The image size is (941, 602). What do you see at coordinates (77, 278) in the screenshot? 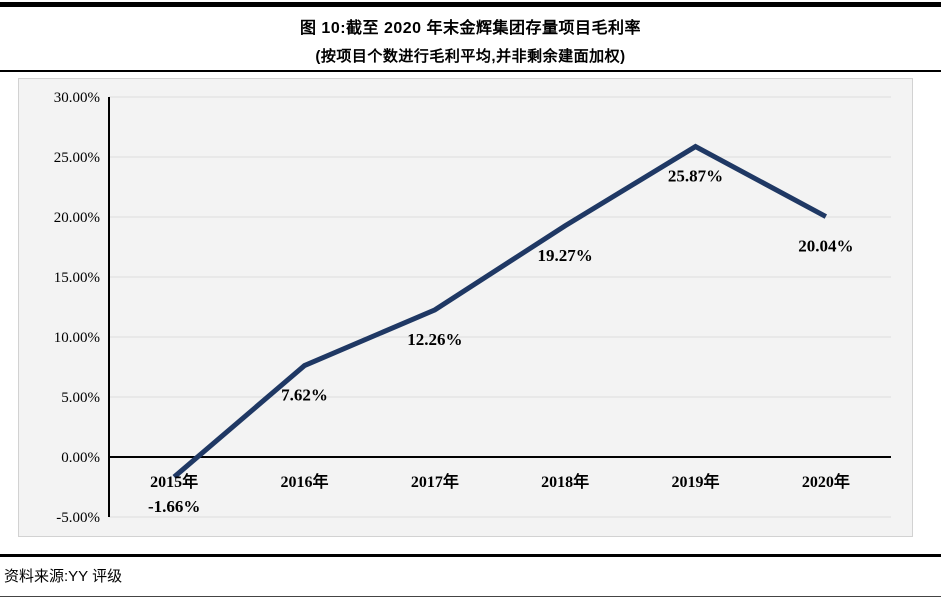
I see `y-axis-tick-label: 15.00%` at bounding box center [77, 278].